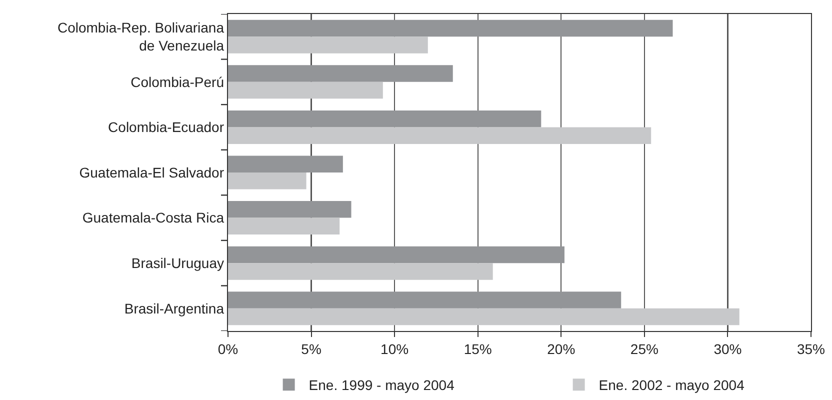 The height and width of the screenshot is (400, 832). Describe the element at coordinates (478, 349) in the screenshot. I see `x-tick-label: 15%` at that location.